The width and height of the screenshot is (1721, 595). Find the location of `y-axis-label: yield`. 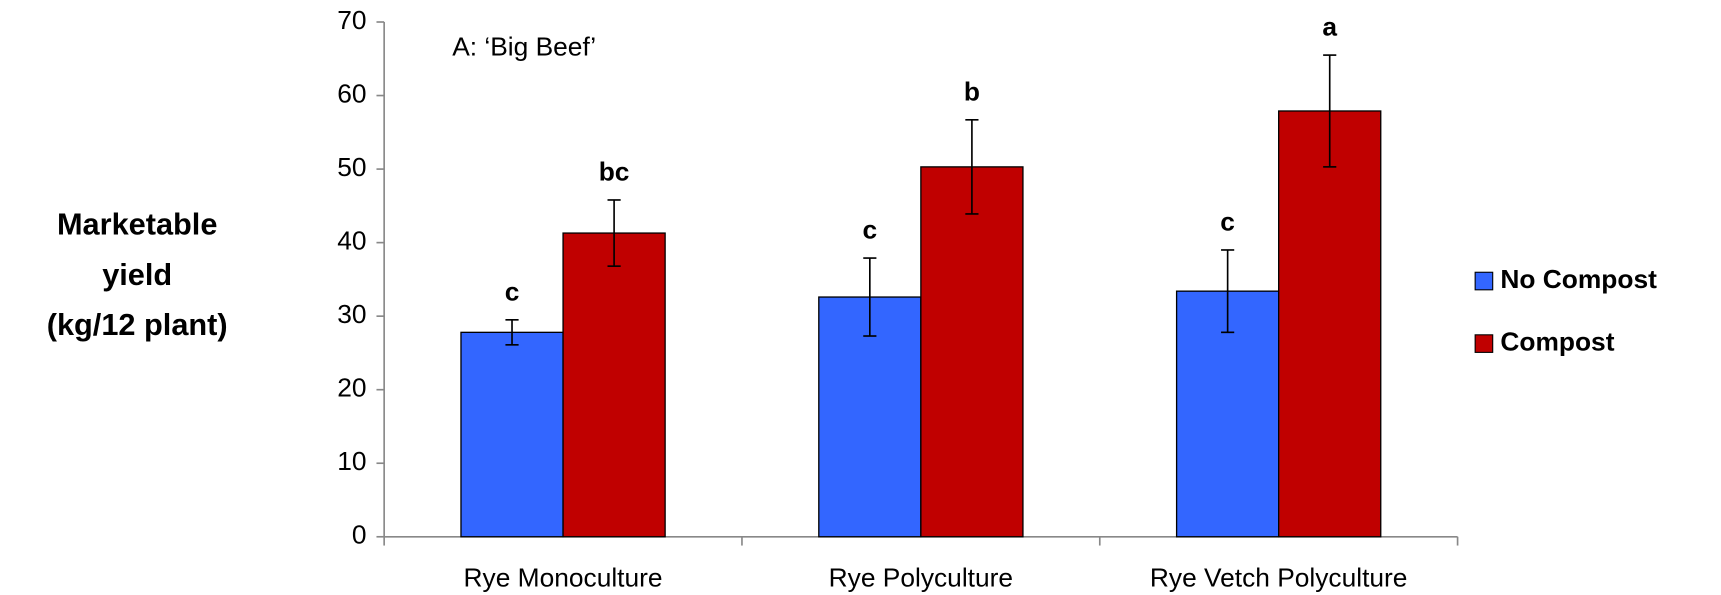

y-axis-label: yield is located at coordinates (137, 274).